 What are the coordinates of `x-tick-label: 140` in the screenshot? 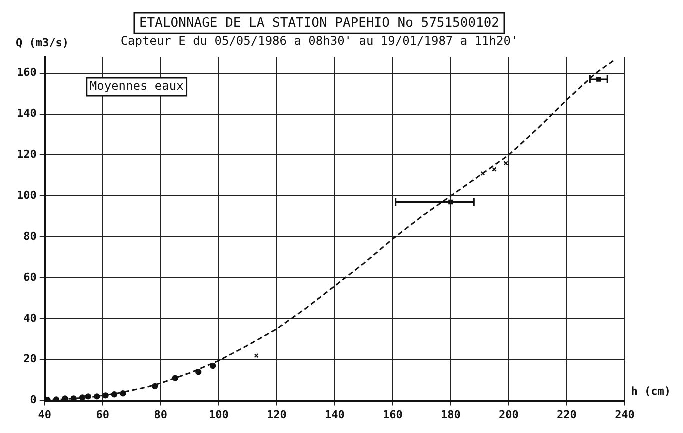 It's located at (334, 415).